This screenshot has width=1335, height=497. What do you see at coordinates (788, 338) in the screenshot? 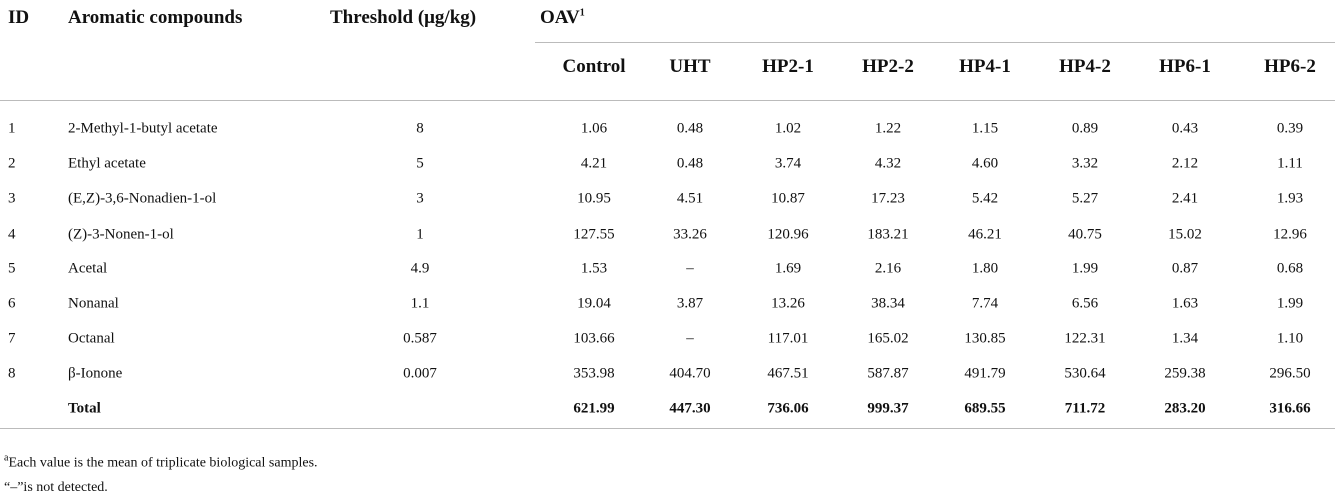
I see `value-cell: 117.01` at bounding box center [788, 338].